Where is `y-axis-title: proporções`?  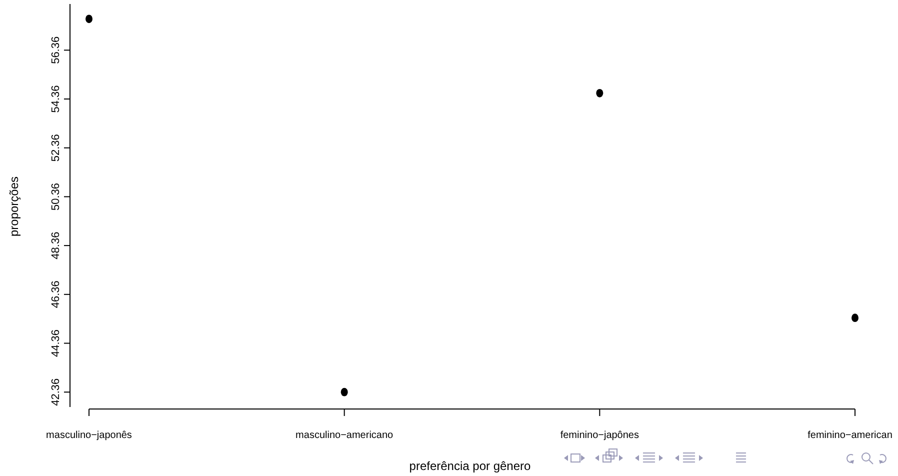
y-axis-title: proporções is located at coordinates (14, 206).